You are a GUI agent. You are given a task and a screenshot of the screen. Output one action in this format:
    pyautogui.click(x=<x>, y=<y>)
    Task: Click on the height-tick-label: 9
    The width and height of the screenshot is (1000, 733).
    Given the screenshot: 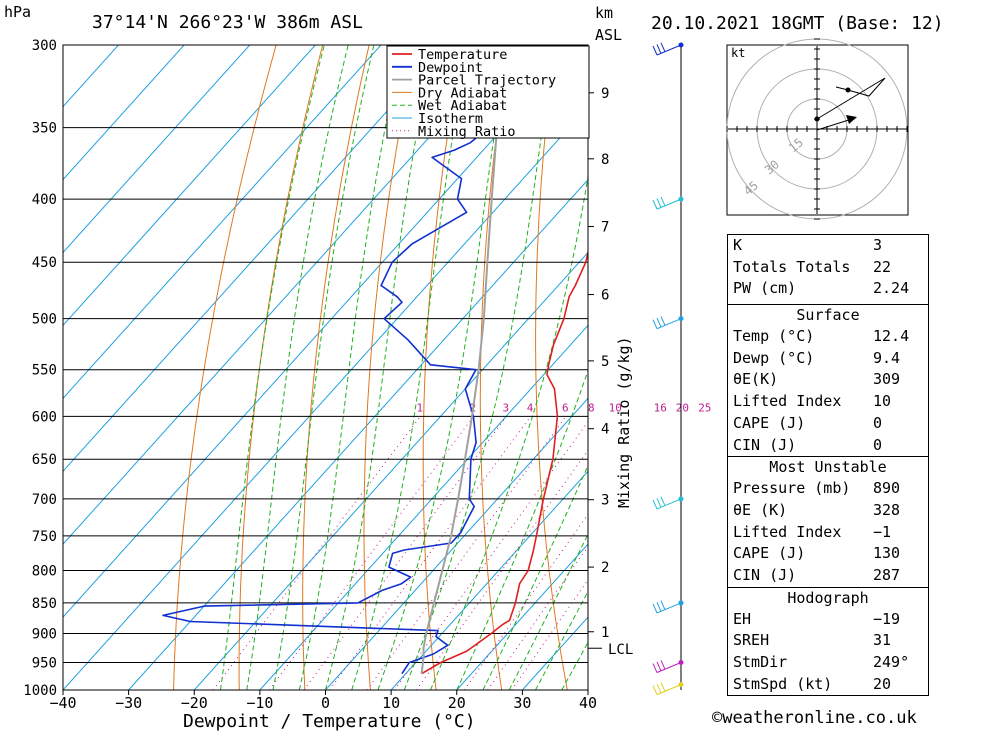 What is the action you would take?
    pyautogui.click(x=605, y=94)
    